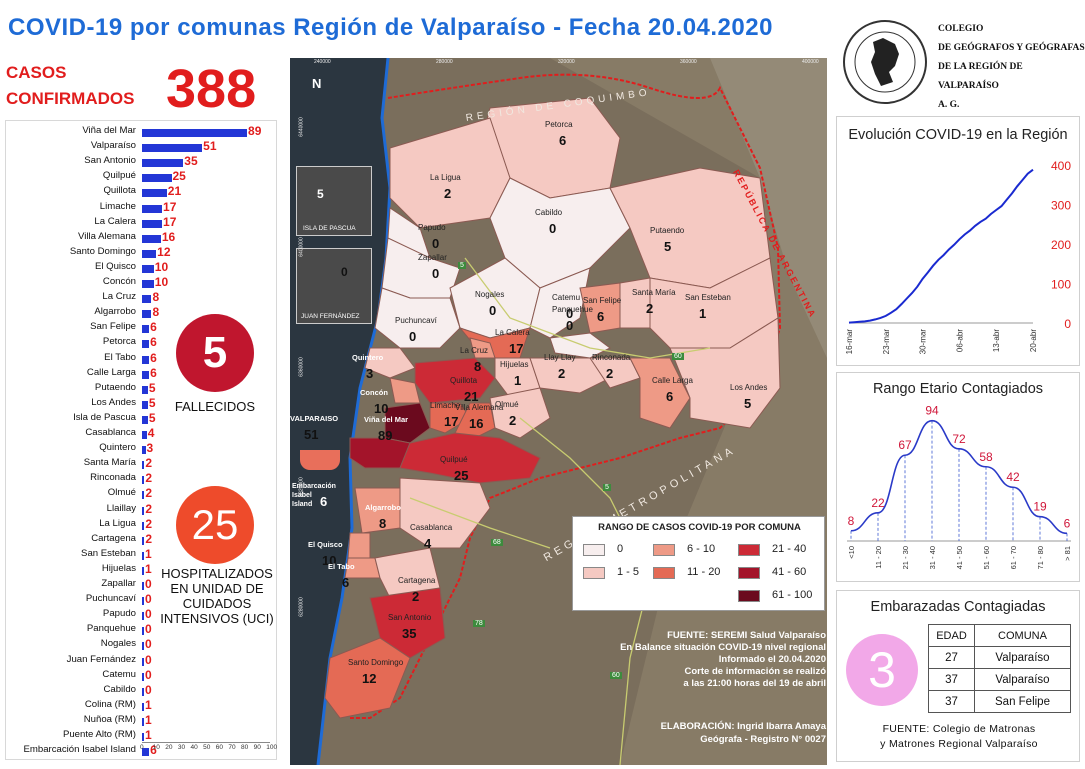 This screenshot has width=1085, height=769. I want to click on evo-x-tick: 20-abr, so click(1033, 340).